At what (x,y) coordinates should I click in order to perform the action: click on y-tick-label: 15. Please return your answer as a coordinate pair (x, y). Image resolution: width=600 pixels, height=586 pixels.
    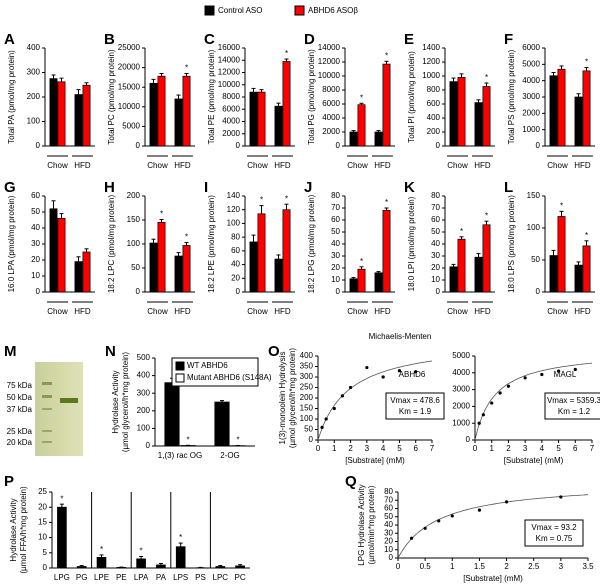
    Looking at the image, I should click on (42, 522).